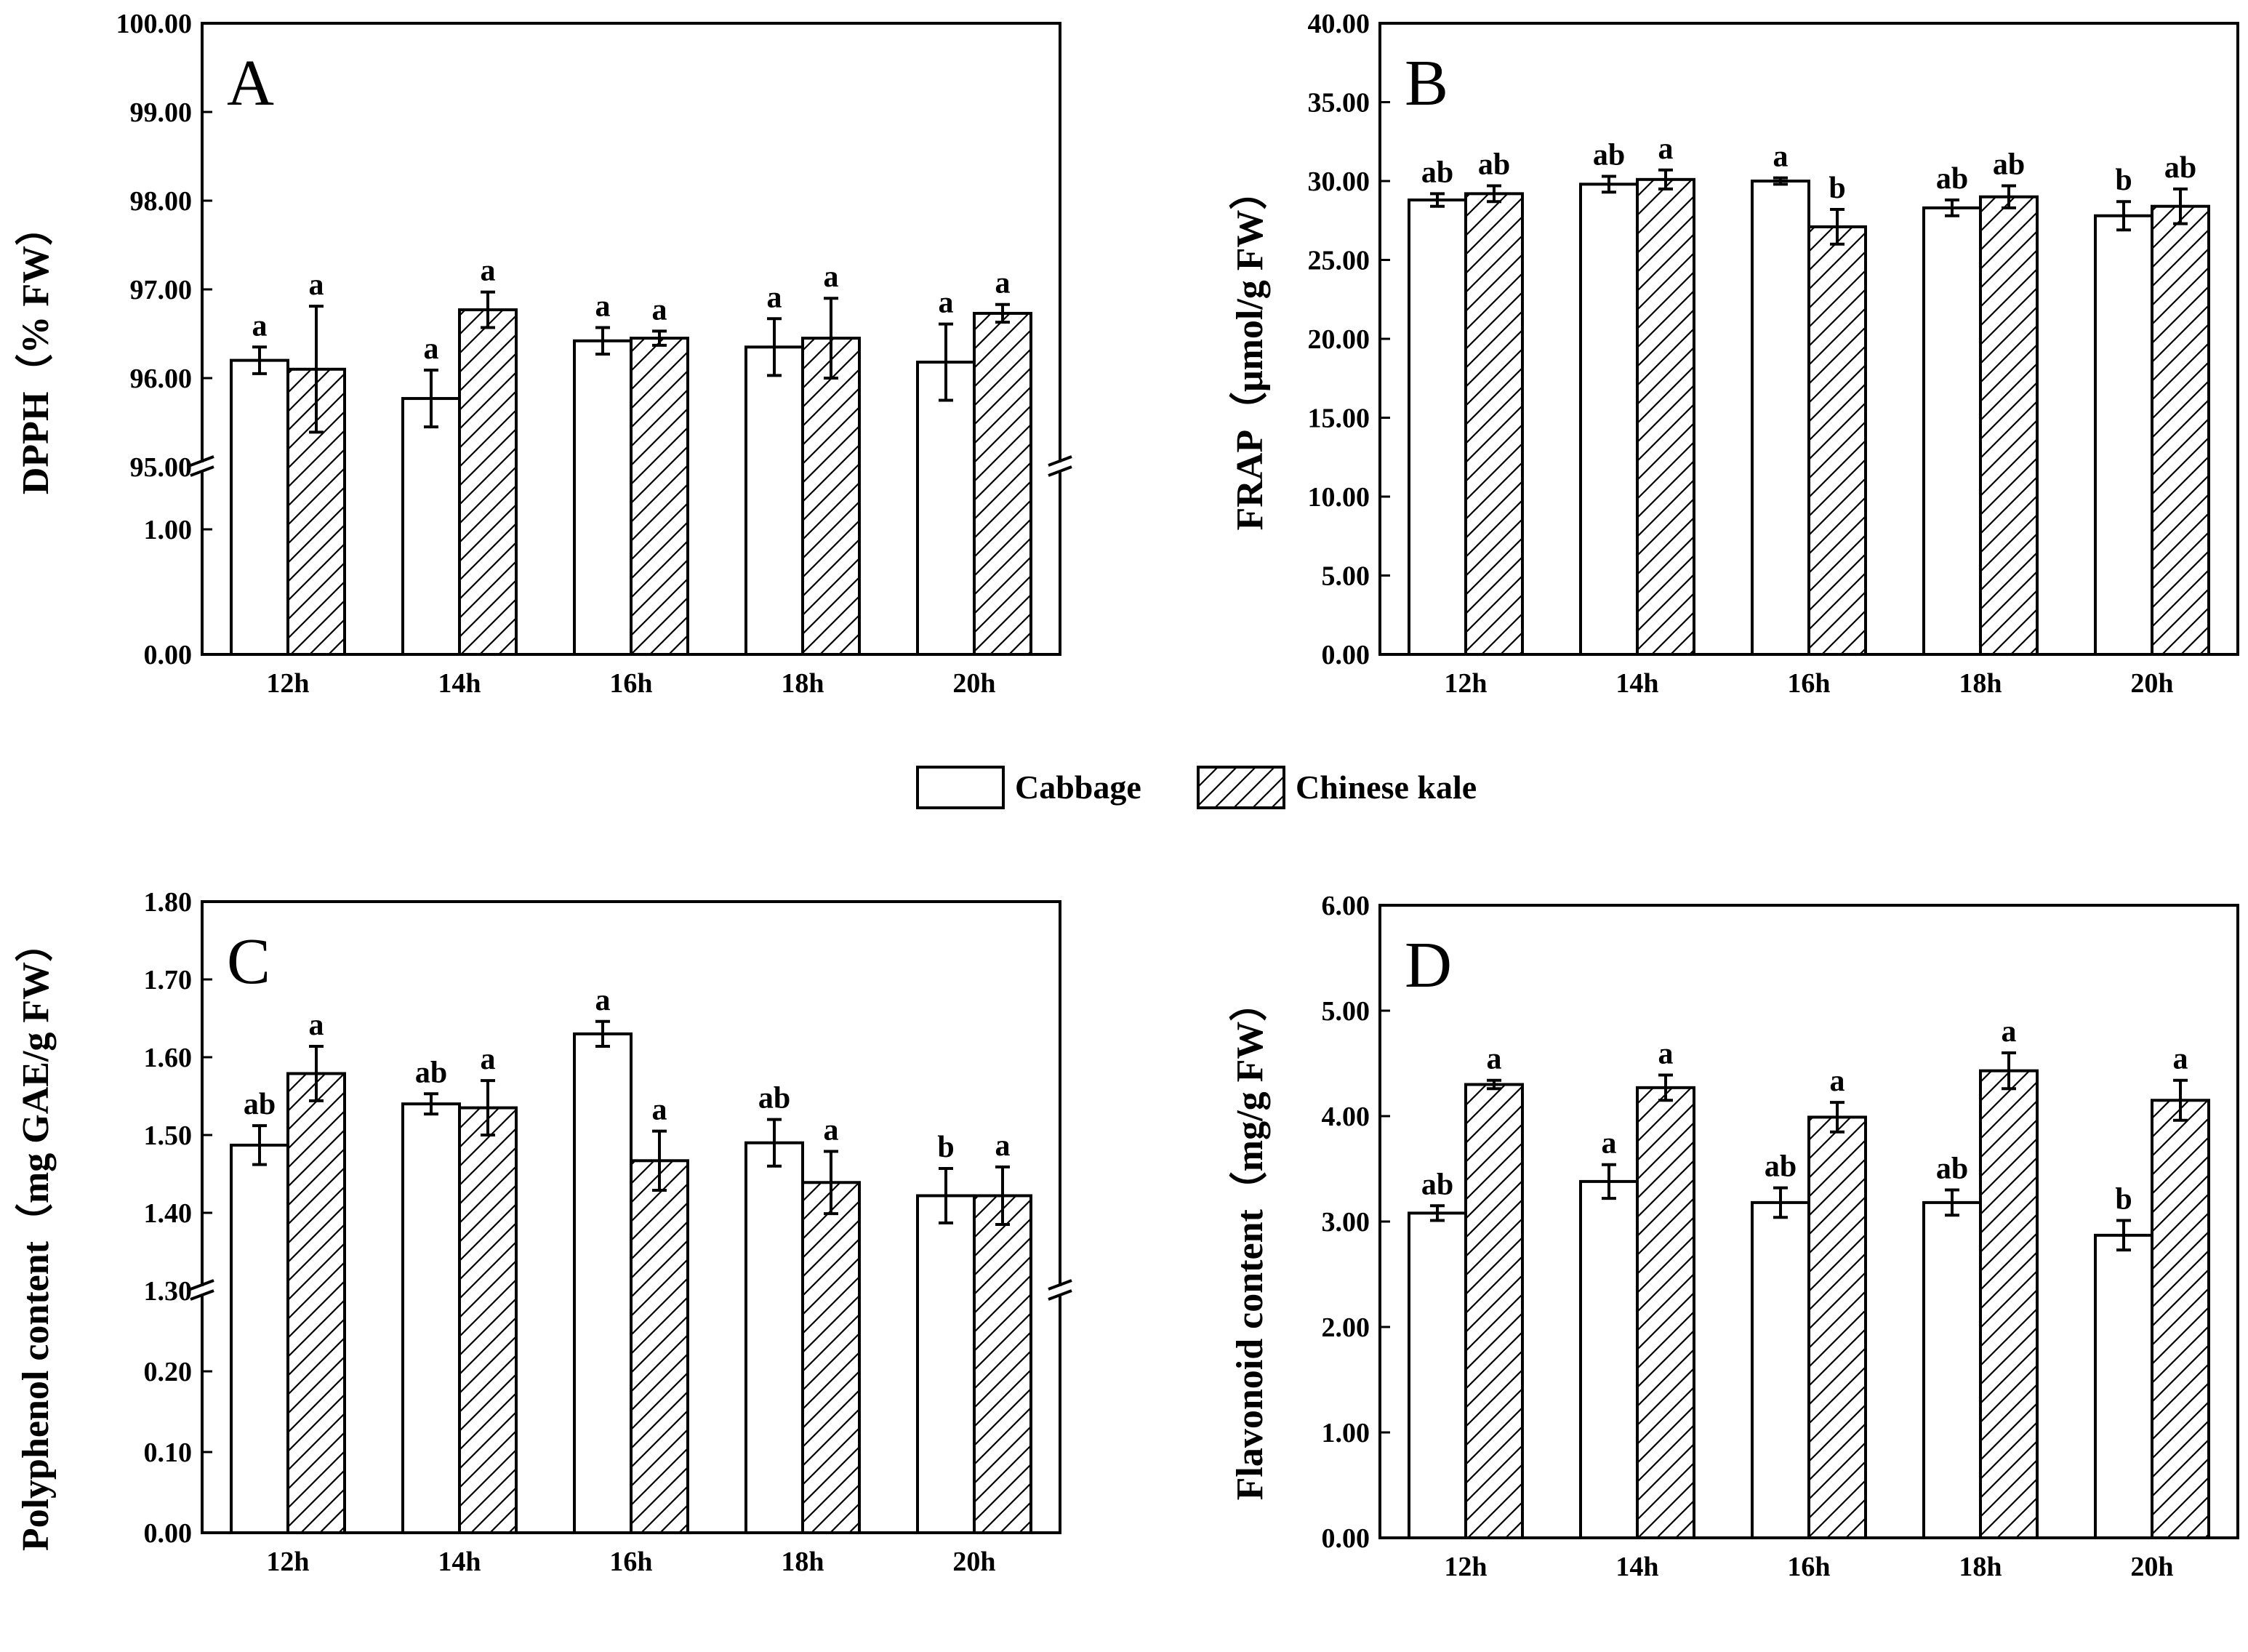 Image resolution: width=2248 pixels, height=1652 pixels. Describe the element at coordinates (1250, 351) in the screenshot. I see `y-axis-label: FRAP（μmol/g FW）` at that location.